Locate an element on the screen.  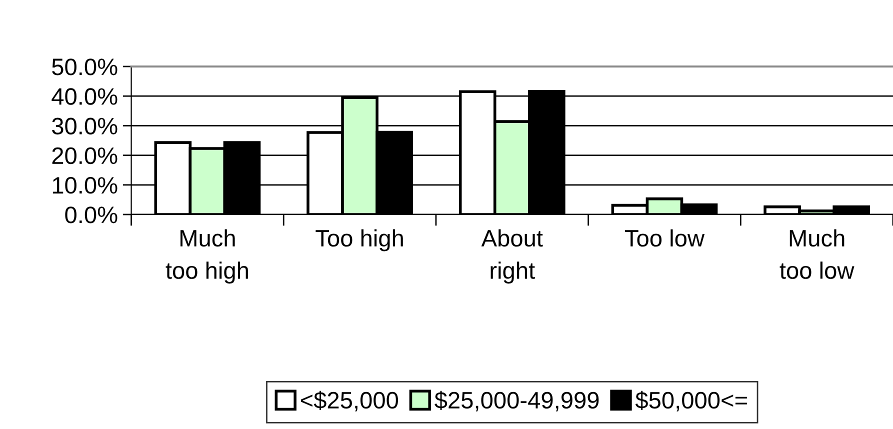
legend-label: $25,000-49,999 is located at coordinates (516, 401).